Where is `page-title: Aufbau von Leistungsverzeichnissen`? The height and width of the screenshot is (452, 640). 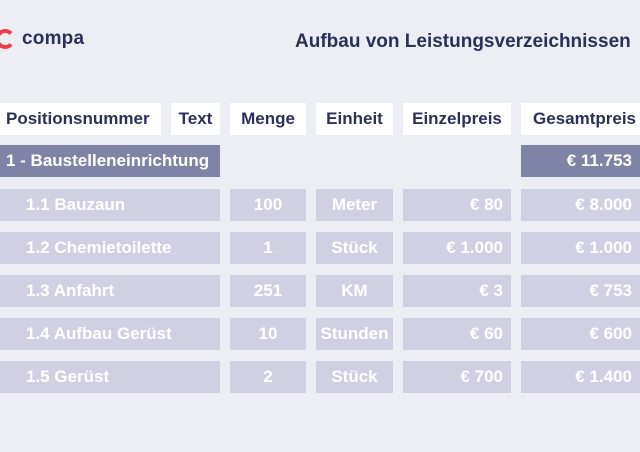 page-title: Aufbau von Leistungsverzeichnissen is located at coordinates (463, 41).